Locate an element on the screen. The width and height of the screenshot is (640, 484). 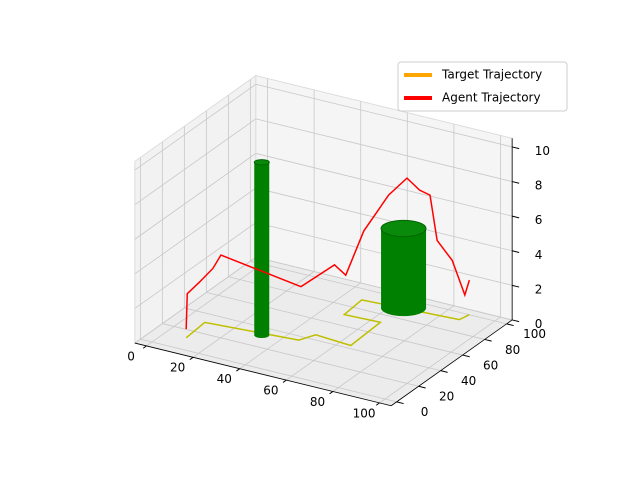
legend-box is located at coordinates (482, 86).